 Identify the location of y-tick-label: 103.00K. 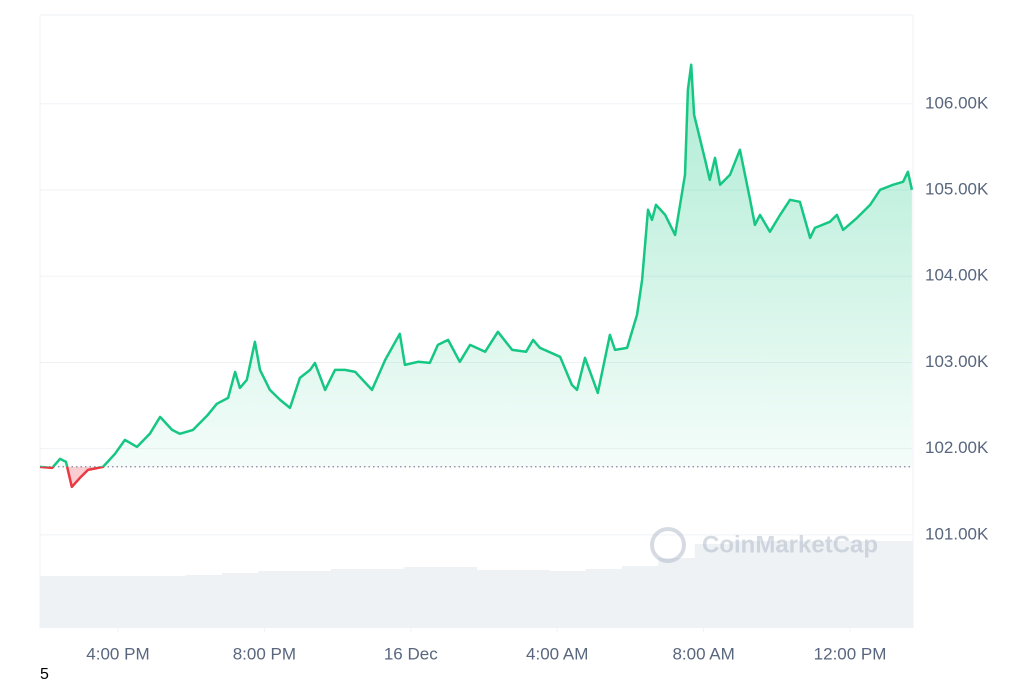
(957, 361).